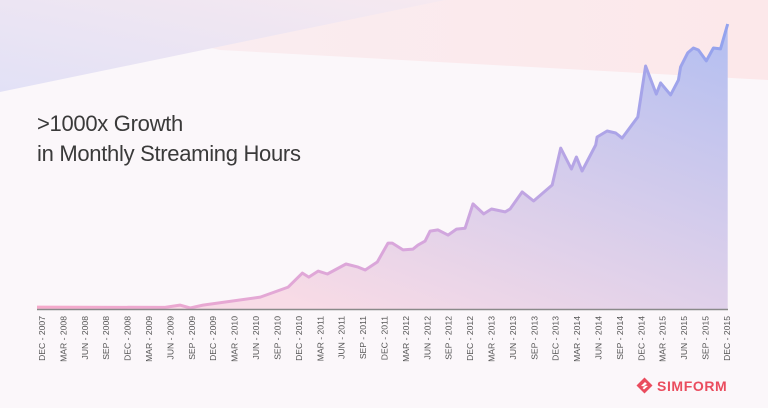 The height and width of the screenshot is (408, 768). What do you see at coordinates (470, 338) in the screenshot?
I see `x-tick-label: DEC - 2012` at bounding box center [470, 338].